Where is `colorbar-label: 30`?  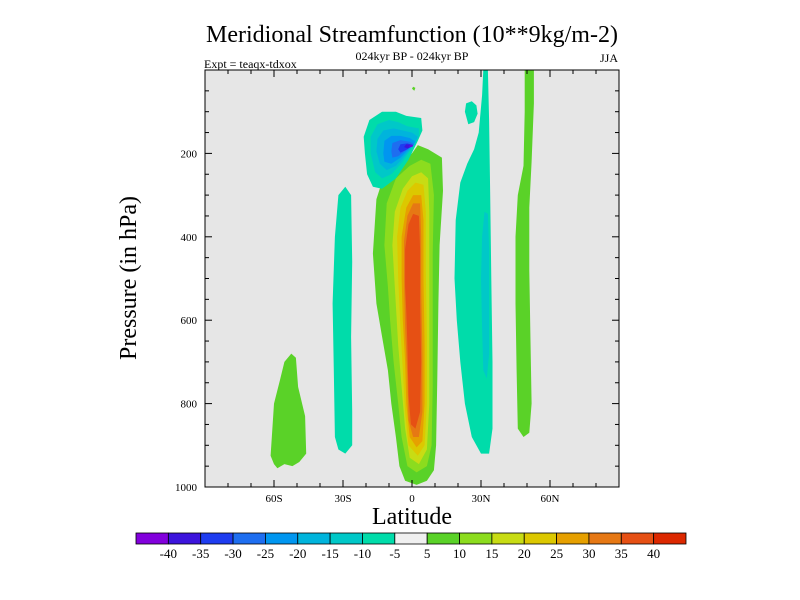 colorbar-label: 30 is located at coordinates (588, 553).